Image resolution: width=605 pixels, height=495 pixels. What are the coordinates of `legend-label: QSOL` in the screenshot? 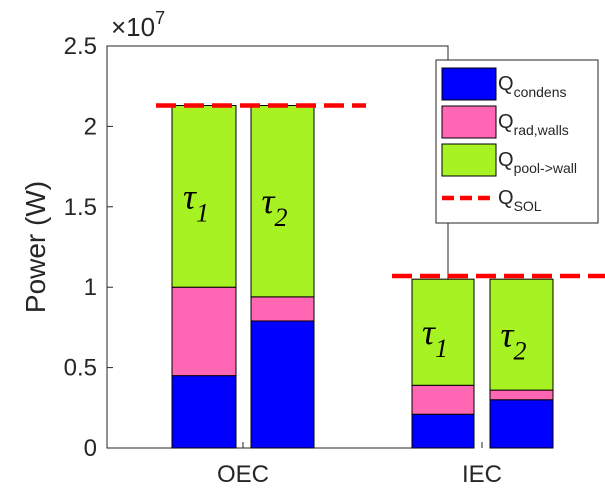 It's located at (520, 200).